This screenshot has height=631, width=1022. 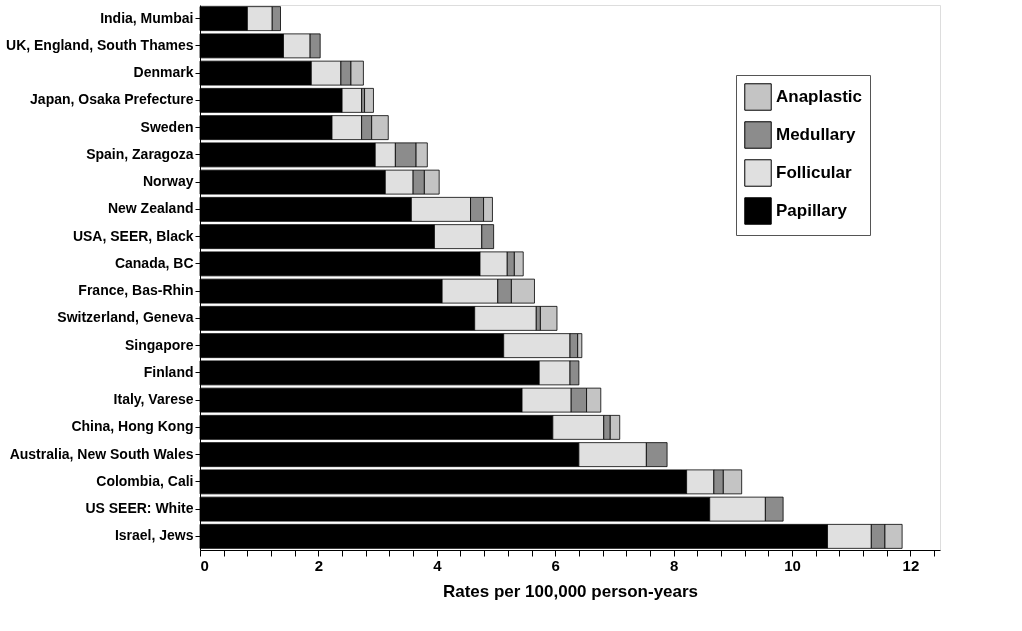 What do you see at coordinates (139, 508) in the screenshot?
I see `y-tick-label: US SEER: White` at bounding box center [139, 508].